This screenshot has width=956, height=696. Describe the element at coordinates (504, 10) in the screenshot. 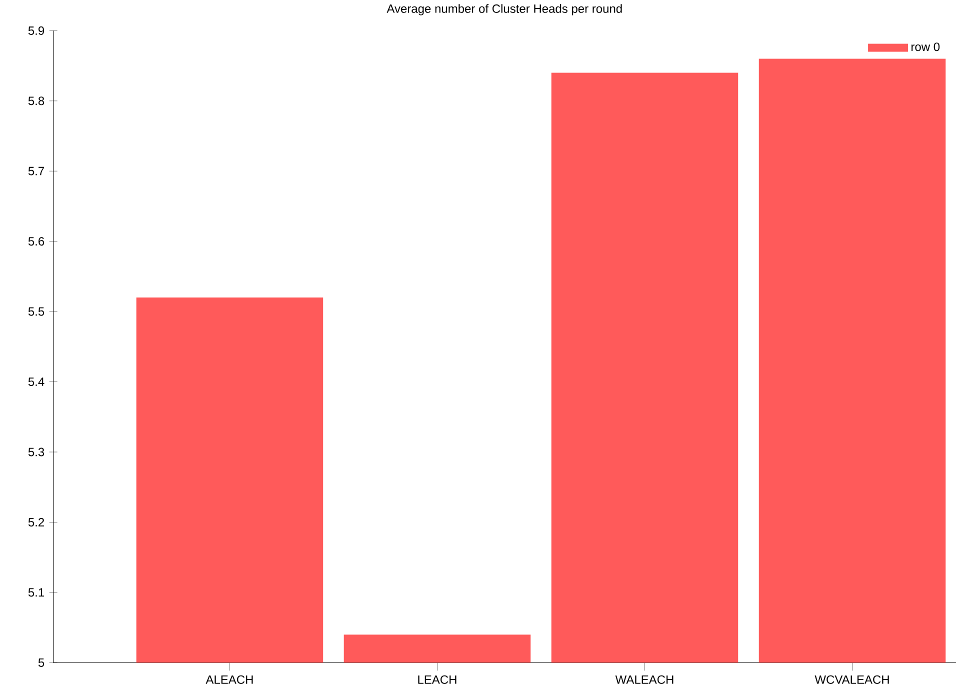

I see `chart-title: Average number of Cluster Heads per round` at that location.